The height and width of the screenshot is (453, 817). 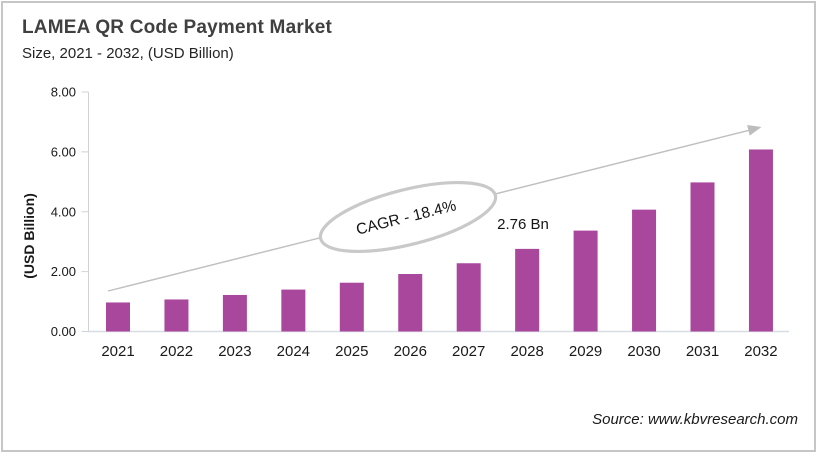 What do you see at coordinates (63, 331) in the screenshot?
I see `y-axis-tick-label: 0.00` at bounding box center [63, 331].